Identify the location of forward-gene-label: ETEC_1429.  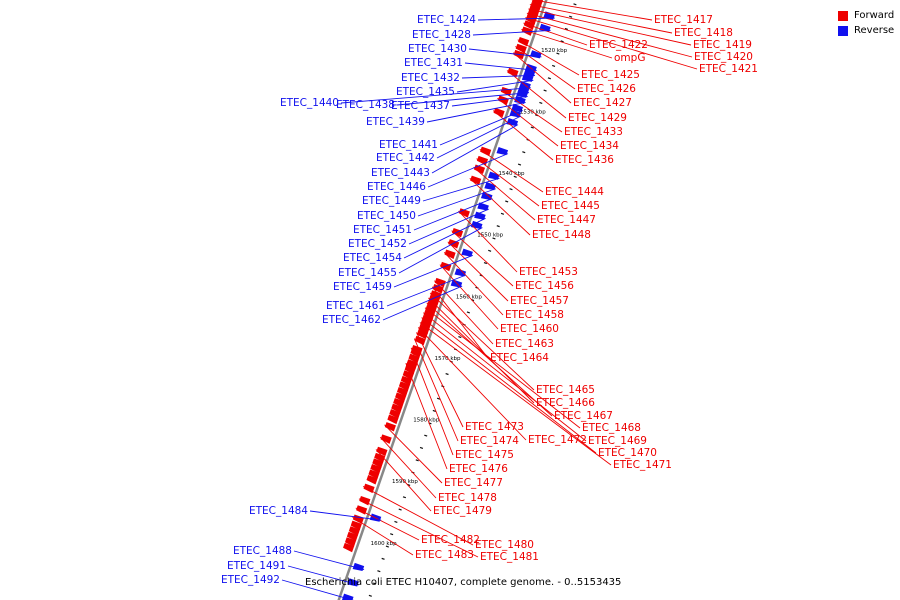
(597, 118).